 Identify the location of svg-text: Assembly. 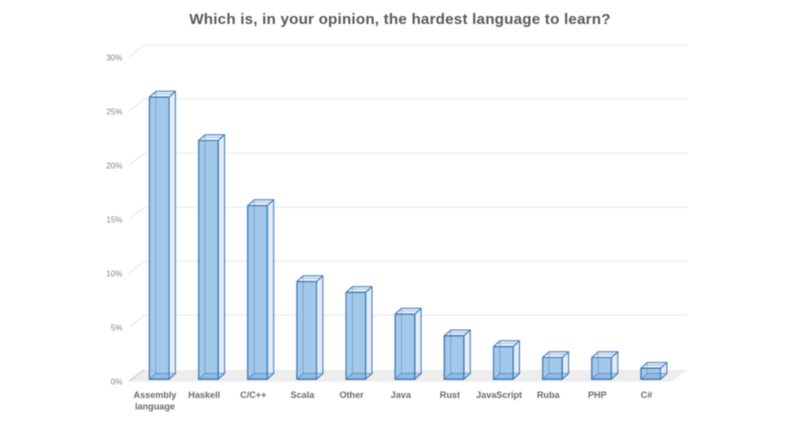
(156, 395).